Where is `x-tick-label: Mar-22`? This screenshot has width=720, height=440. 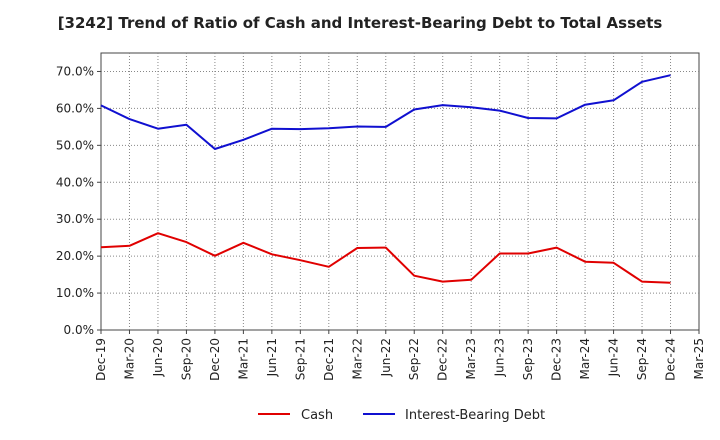
x-tick-label: Mar-22 is located at coordinates (357, 358).